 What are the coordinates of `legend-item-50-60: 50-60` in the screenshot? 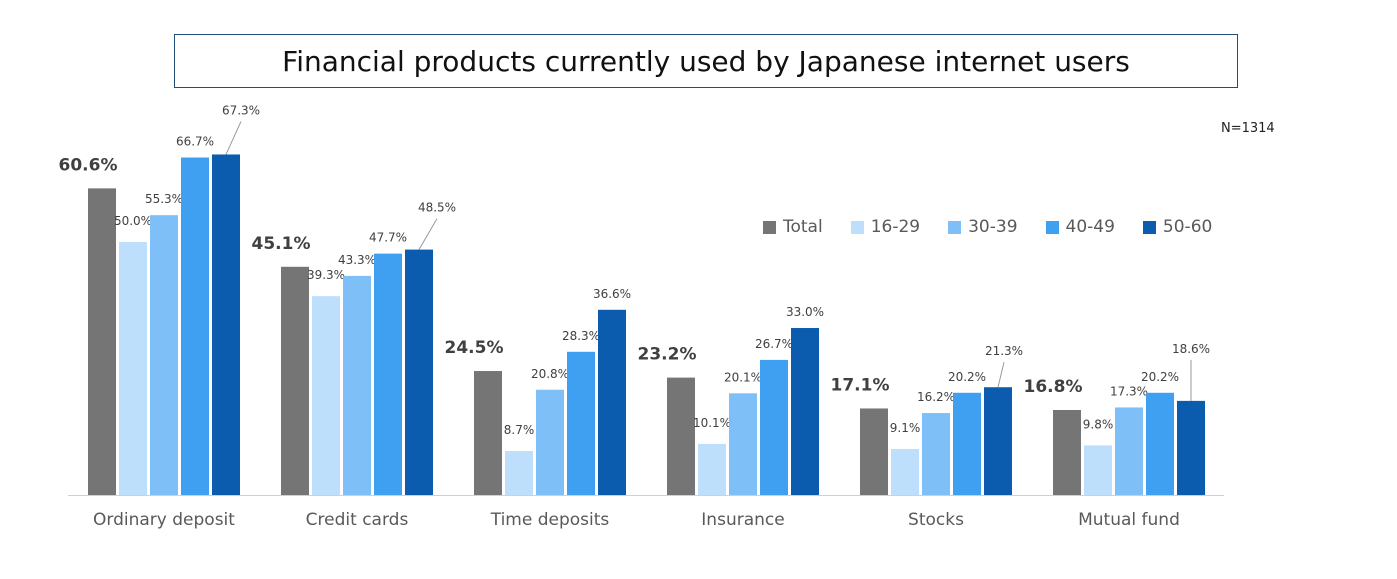 It's located at (1177, 227).